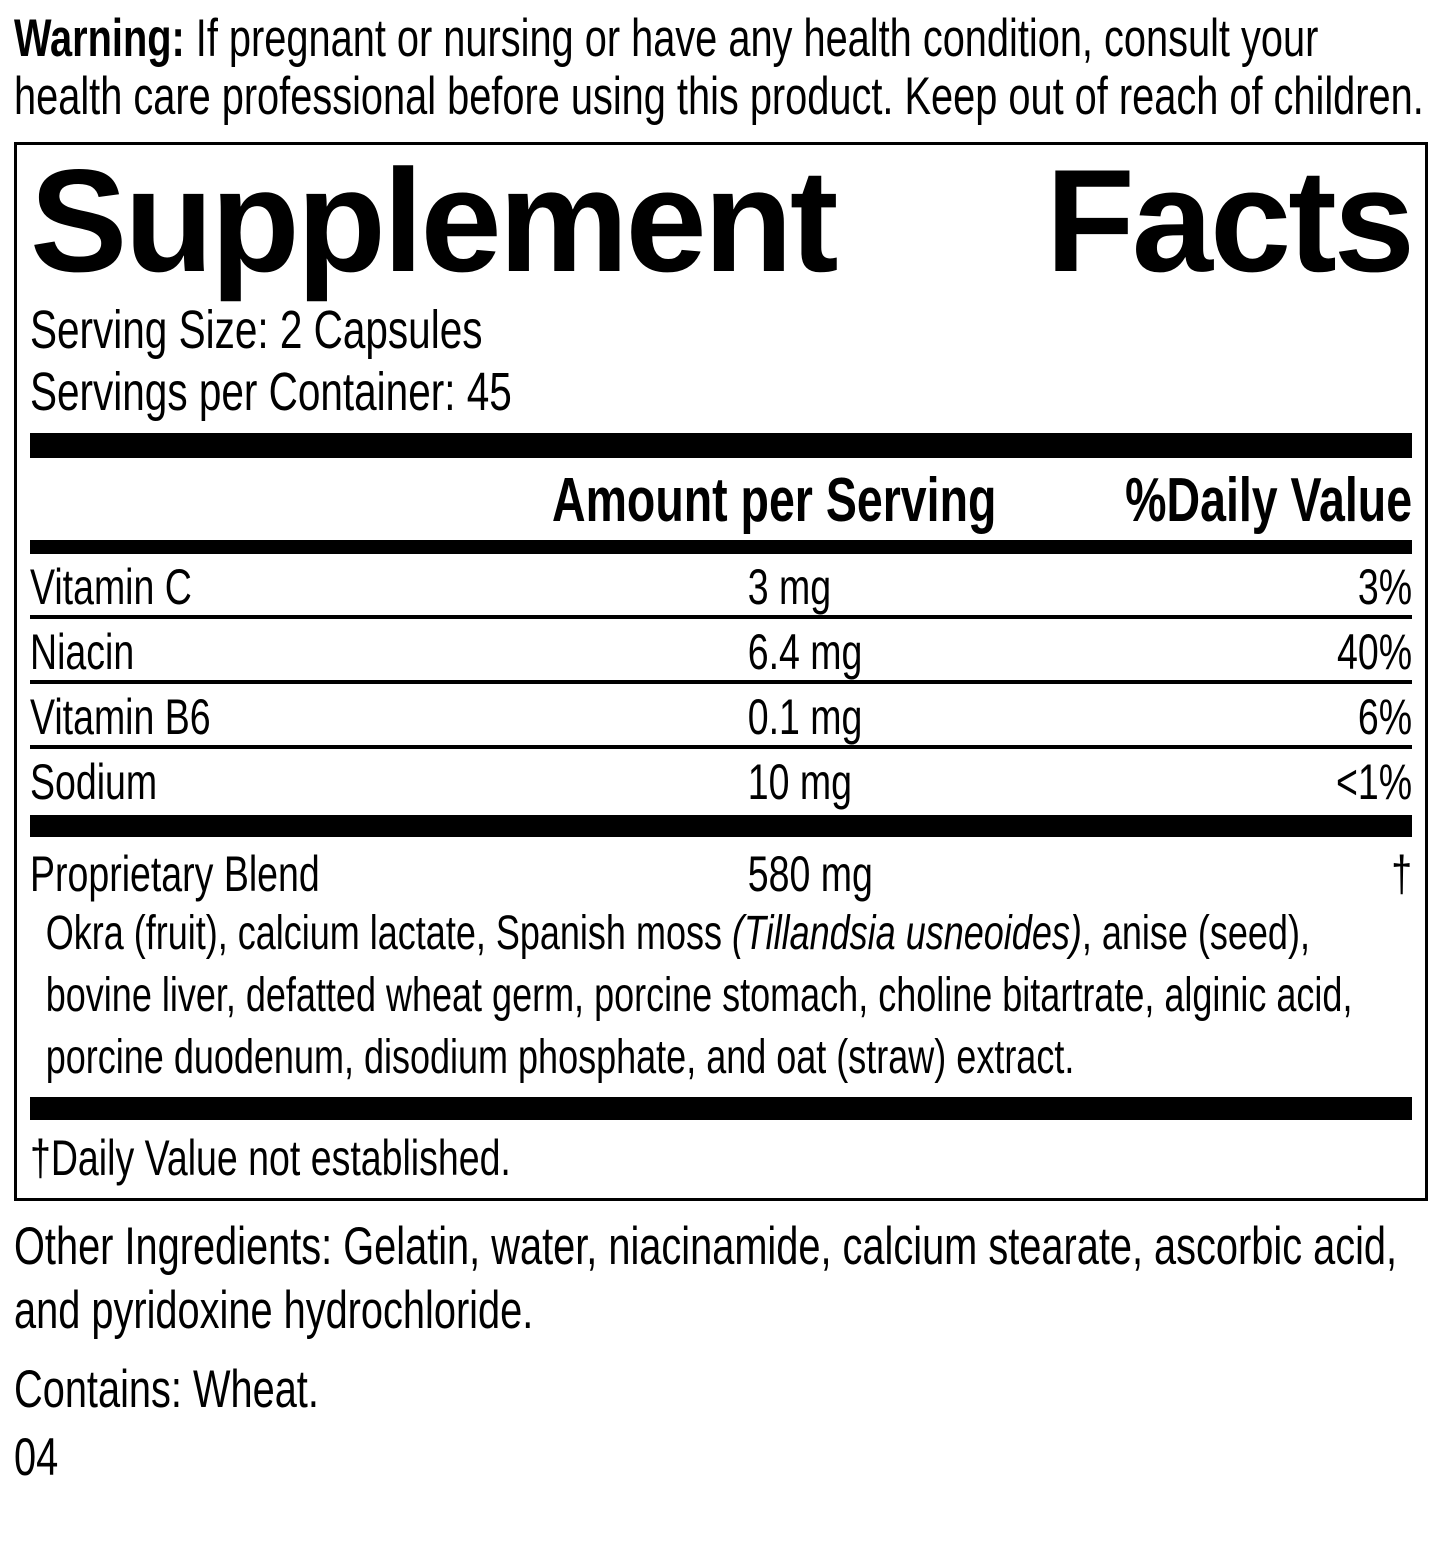 The width and height of the screenshot is (1445, 1550). What do you see at coordinates (94, 782) in the screenshot?
I see `nutrient-name: Sodium` at bounding box center [94, 782].